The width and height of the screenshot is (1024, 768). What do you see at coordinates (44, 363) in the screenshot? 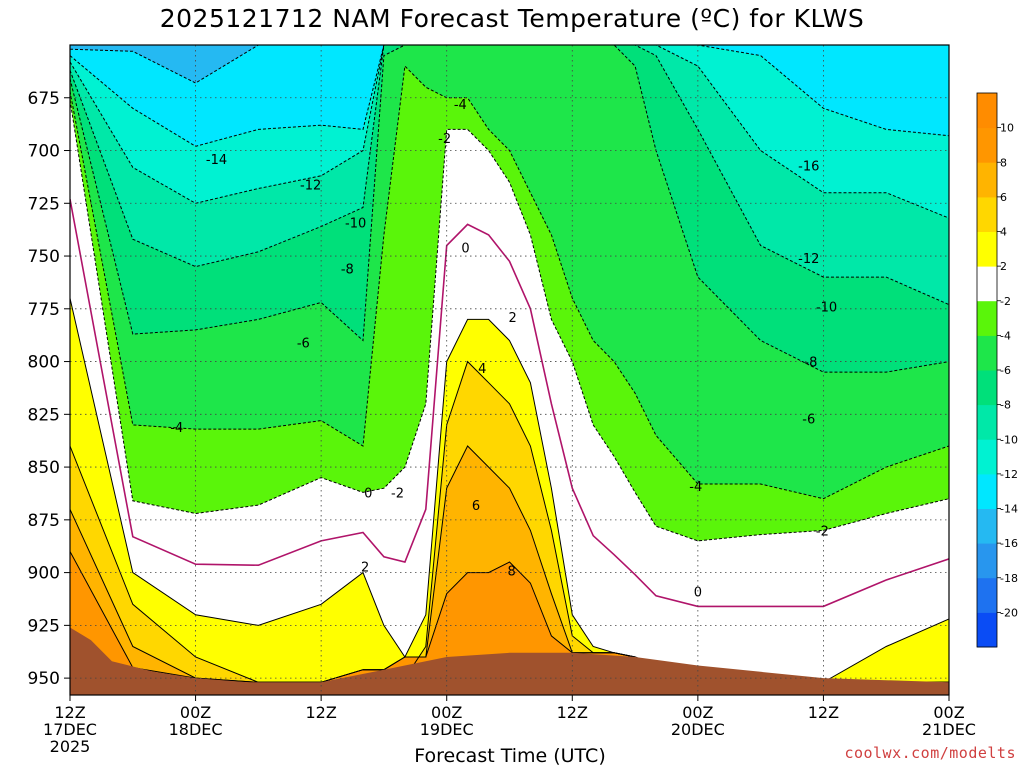
I see `y-tick-label: 800` at bounding box center [44, 363].